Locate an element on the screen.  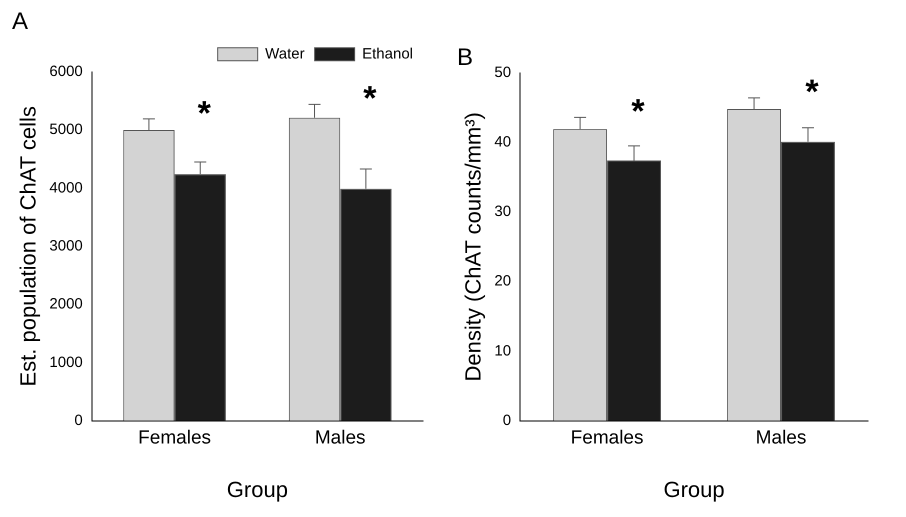
legend-label: Ethanol is located at coordinates (387, 53).